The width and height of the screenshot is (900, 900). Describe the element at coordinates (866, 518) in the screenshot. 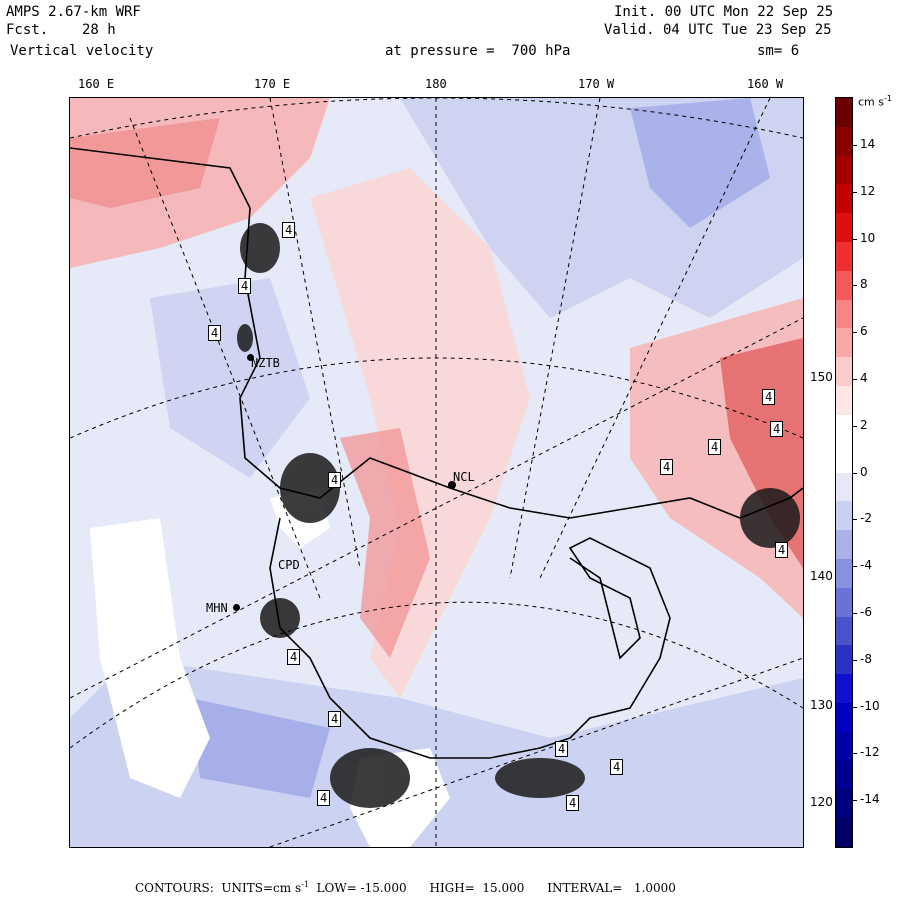

I see `colorbar-tick-label: -2` at that location.